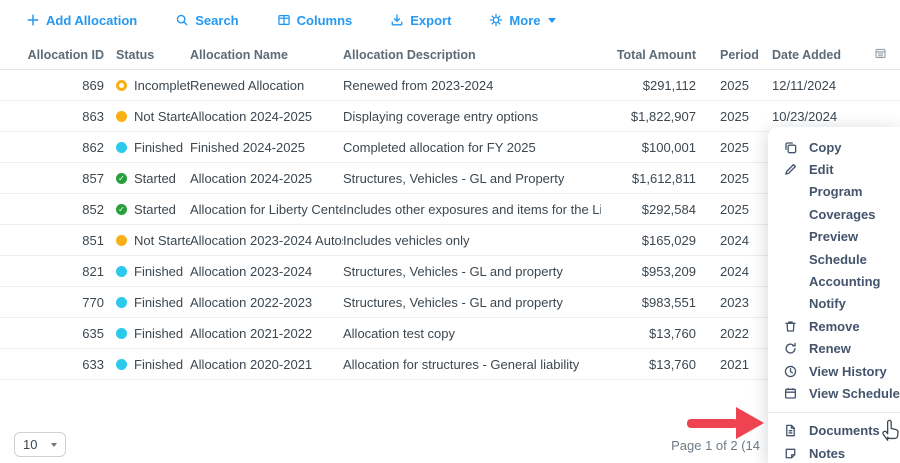 The image size is (900, 463). Describe the element at coordinates (834, 452) in the screenshot. I see `menu-item-notes: Notes` at that location.